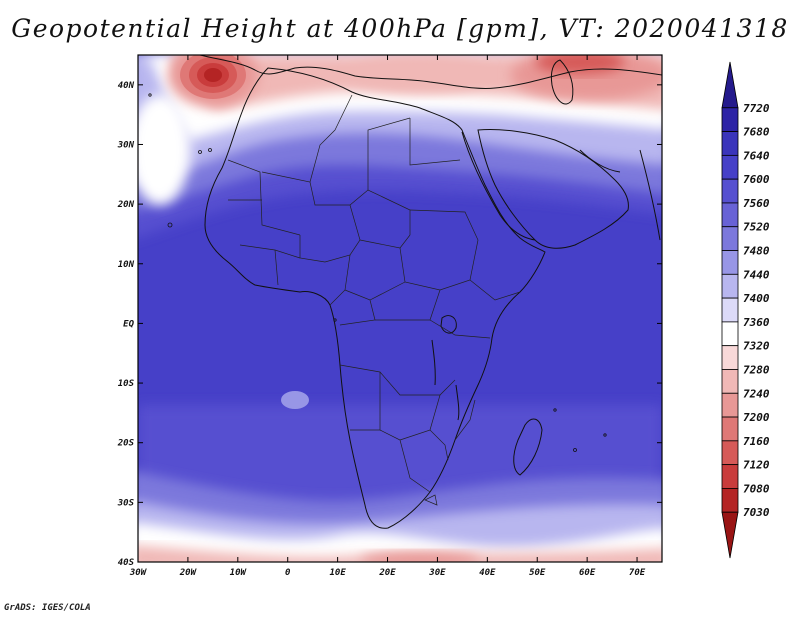  Describe the element at coordinates (126, 384) in the screenshot. I see `lat-tick-label: 10S` at that location.